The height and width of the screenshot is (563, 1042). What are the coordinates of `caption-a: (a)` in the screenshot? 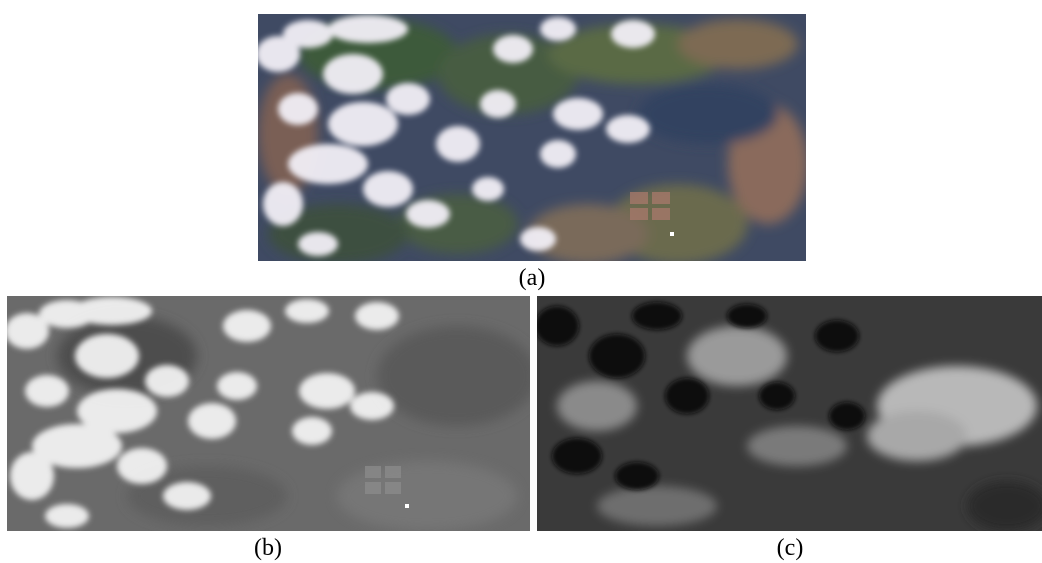 It's located at (532, 278).